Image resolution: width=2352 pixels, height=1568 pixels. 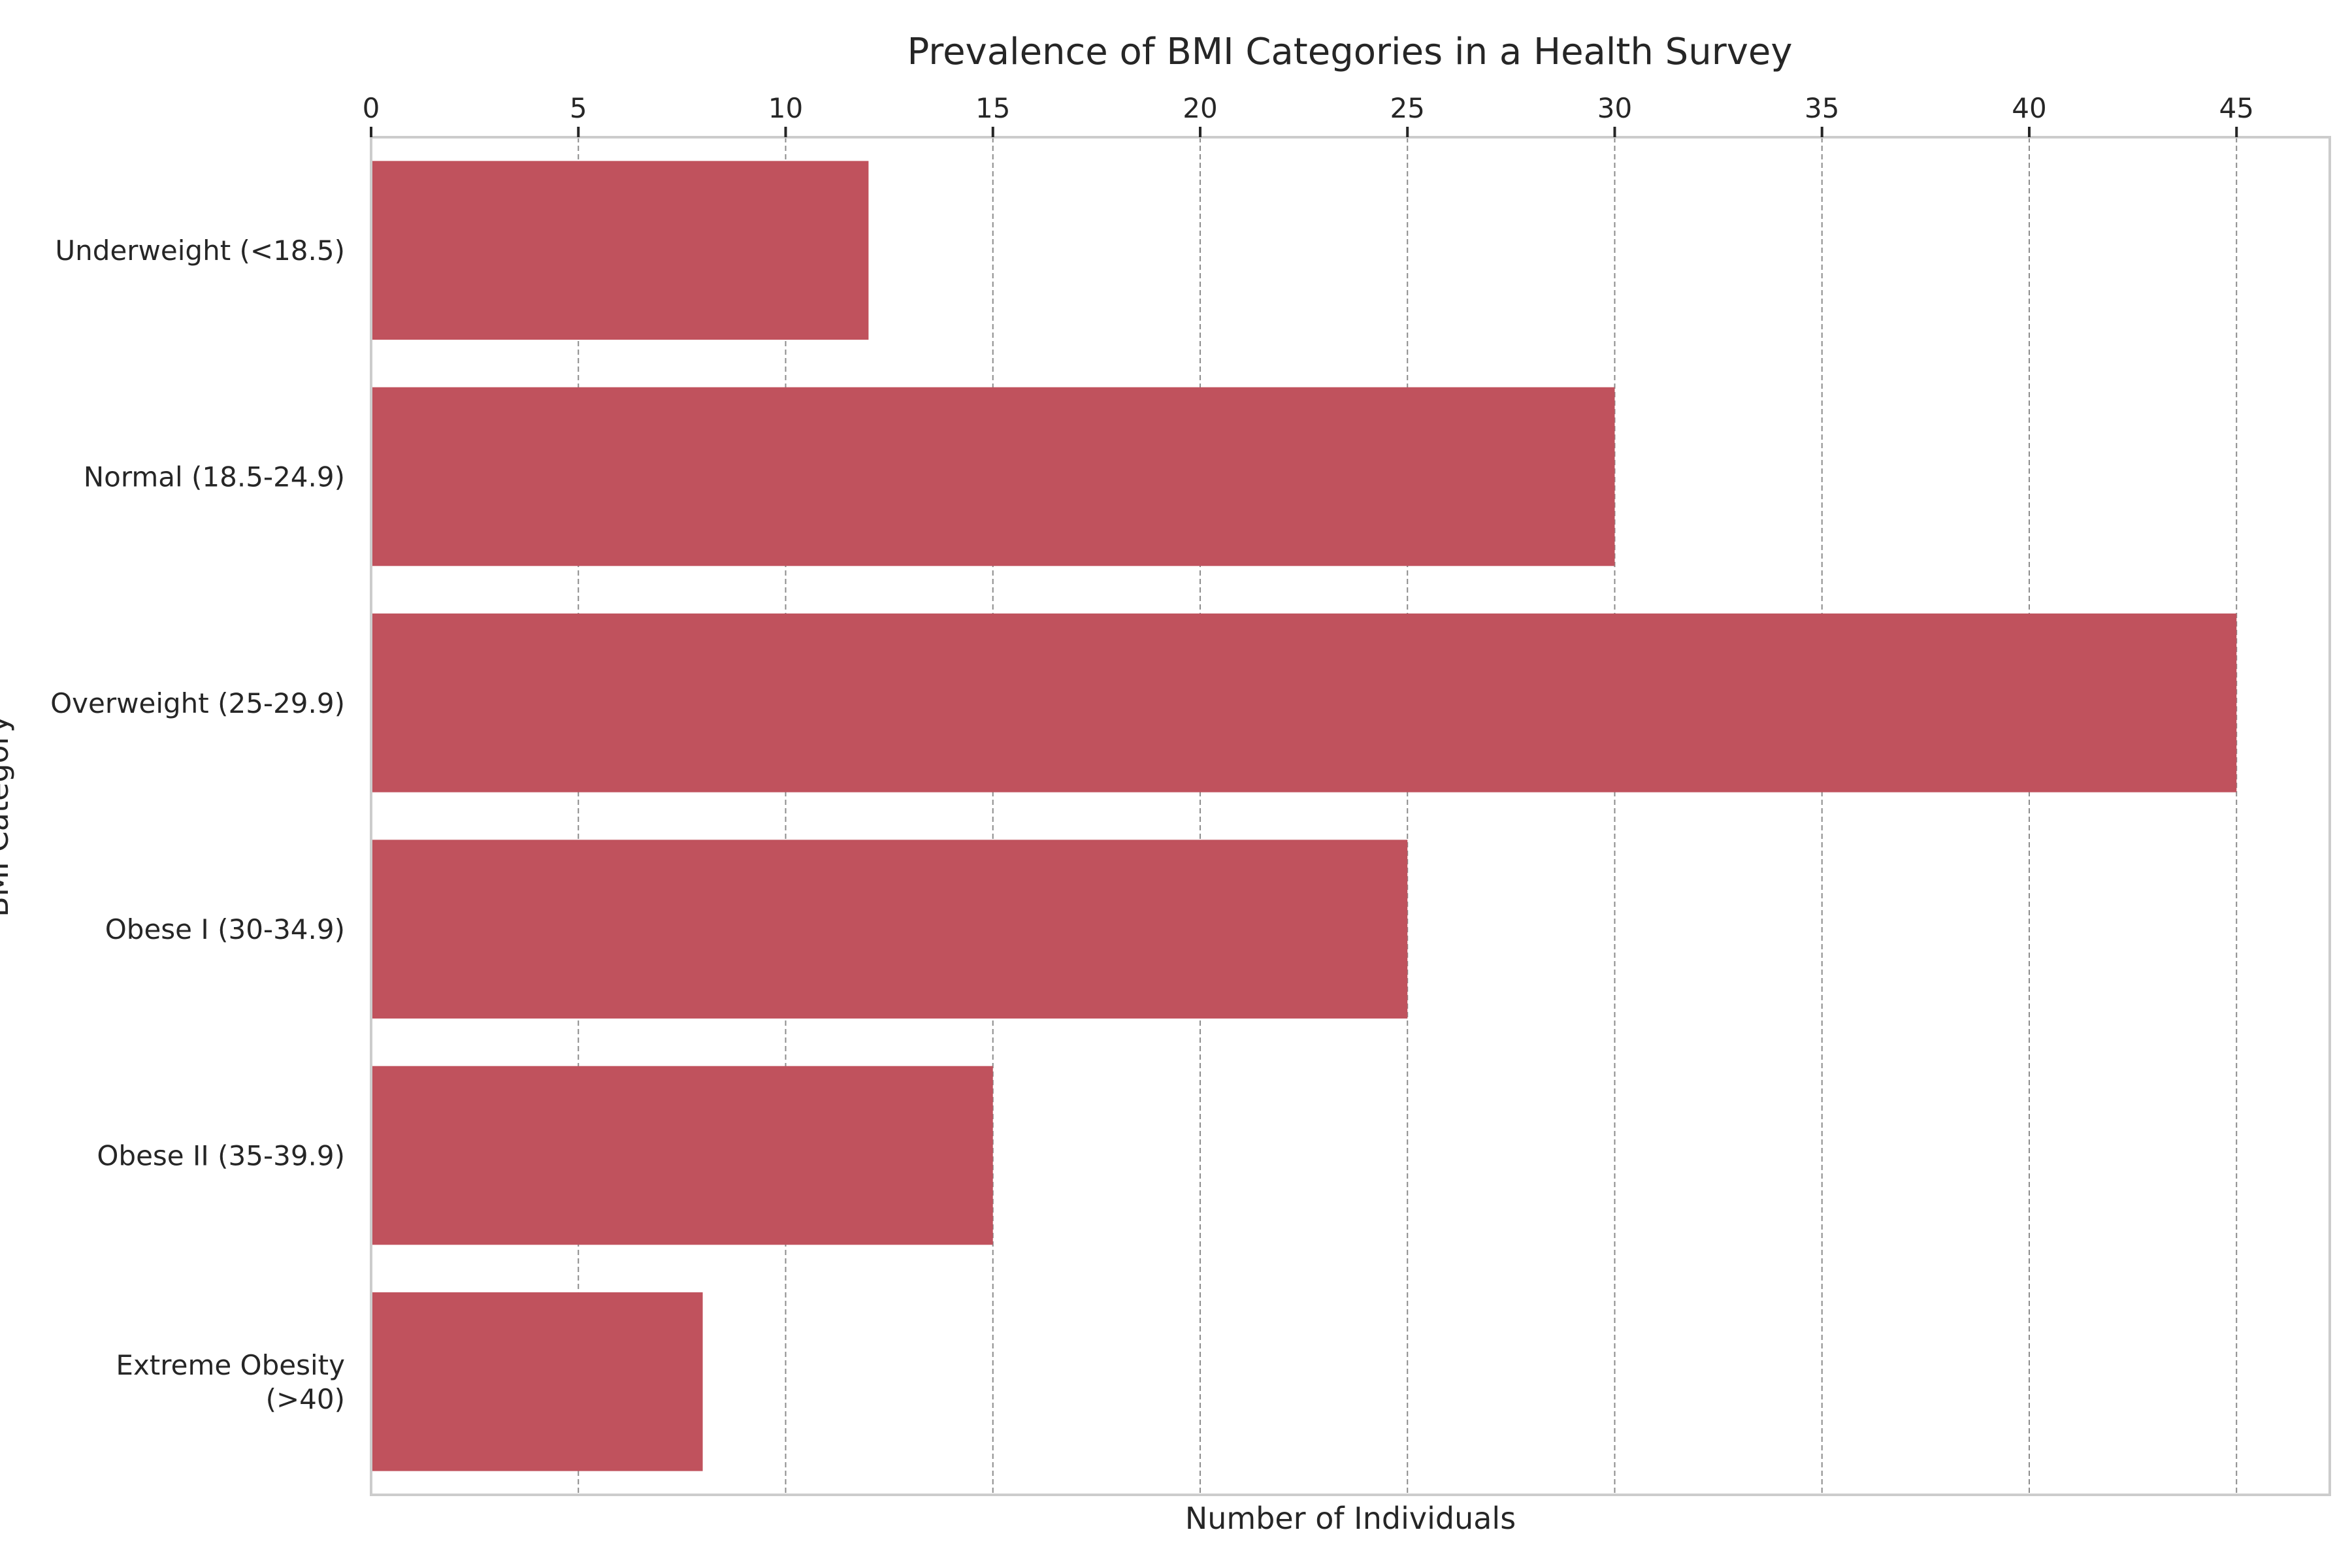 I want to click on x-tick-label: 40, so click(x=2029, y=108).